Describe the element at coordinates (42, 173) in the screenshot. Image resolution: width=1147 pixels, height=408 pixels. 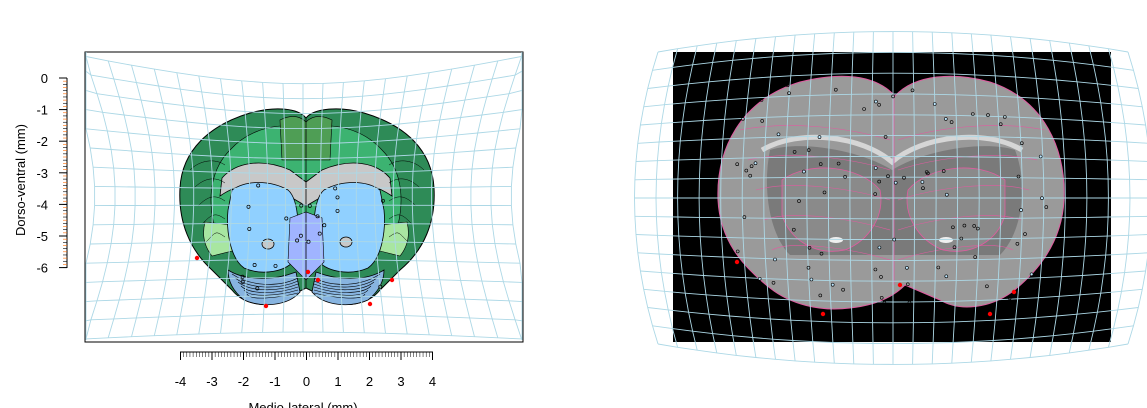
I see `y-tick-label: -3` at that location.